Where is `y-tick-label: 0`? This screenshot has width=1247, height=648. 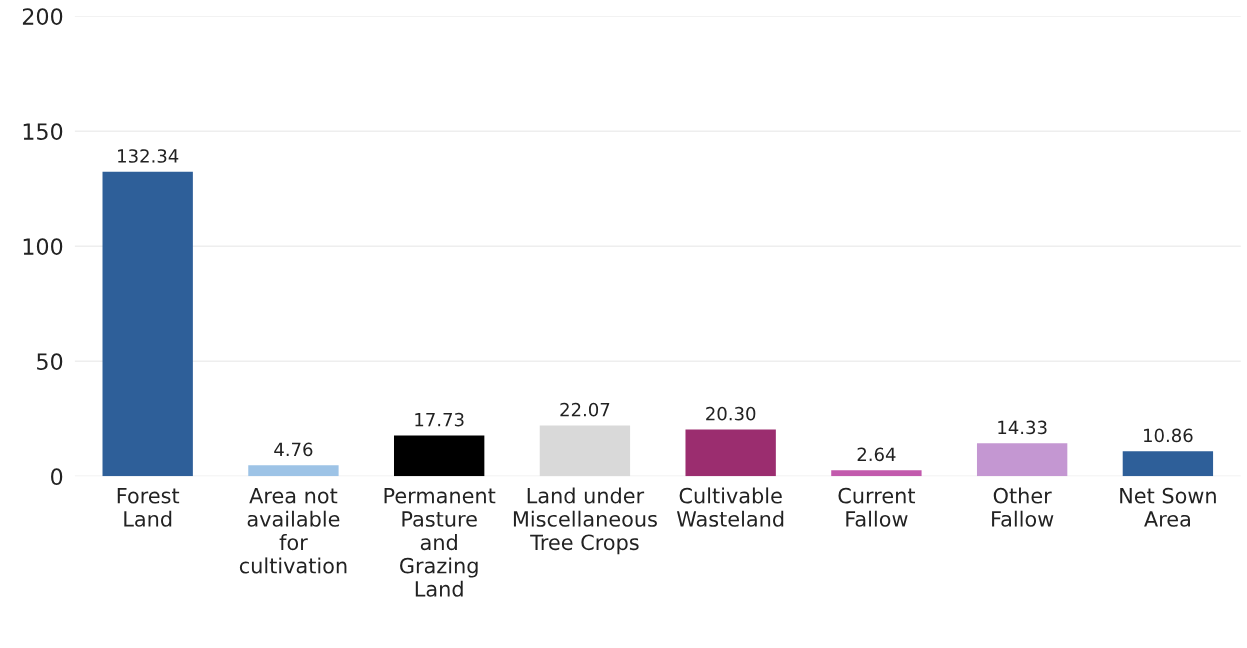 y-tick-label: 0 is located at coordinates (57, 477).